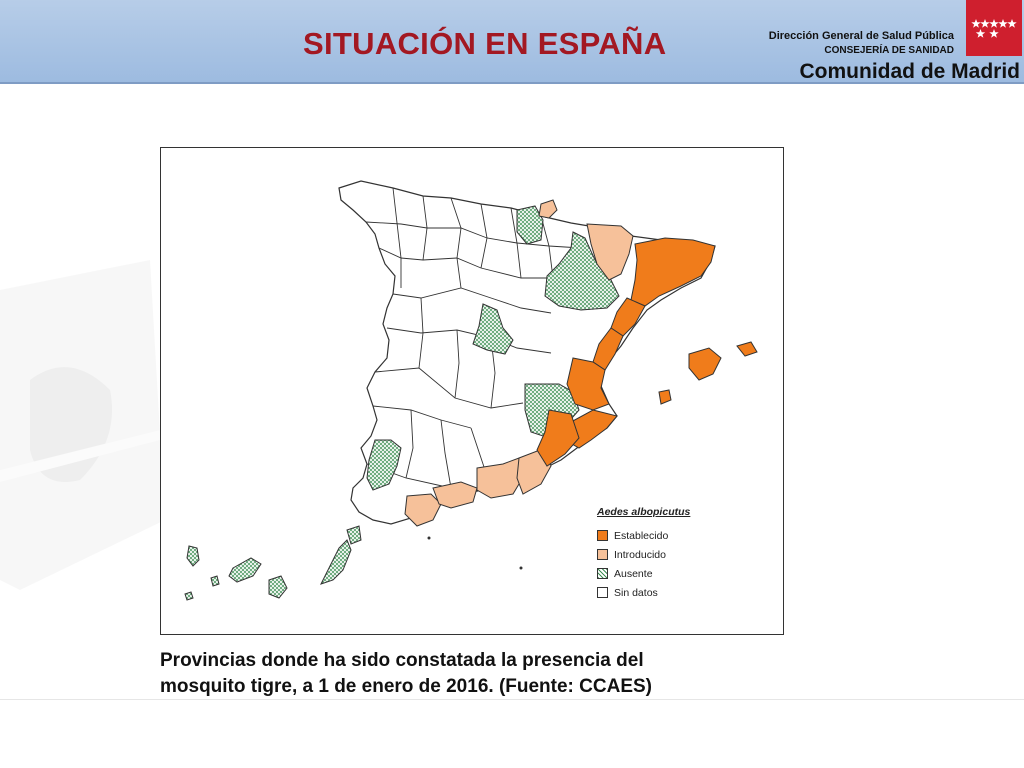 The height and width of the screenshot is (768, 1024). Describe the element at coordinates (548, 209) in the screenshot. I see `province-gipuzkoa-intro` at that location.